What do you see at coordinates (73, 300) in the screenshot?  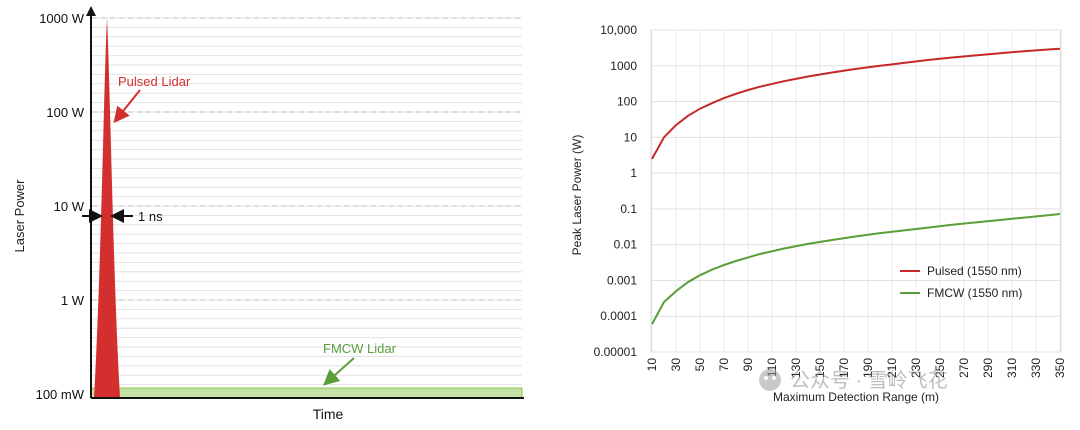 I see `left-y-tick-label: 1 W` at bounding box center [73, 300].